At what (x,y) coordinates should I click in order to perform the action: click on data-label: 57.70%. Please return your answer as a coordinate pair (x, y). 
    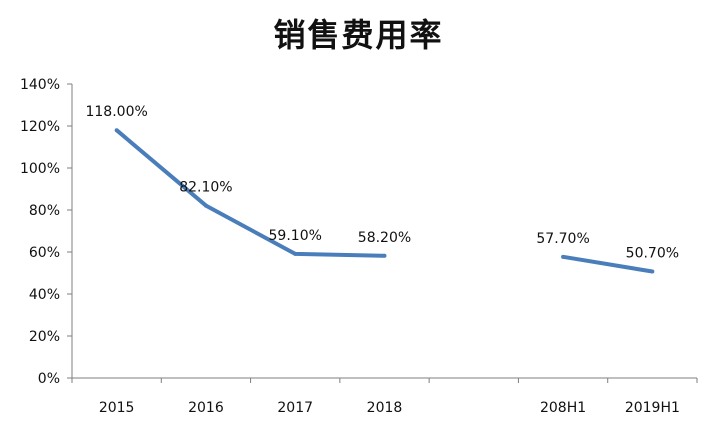
    Looking at the image, I should click on (562, 239).